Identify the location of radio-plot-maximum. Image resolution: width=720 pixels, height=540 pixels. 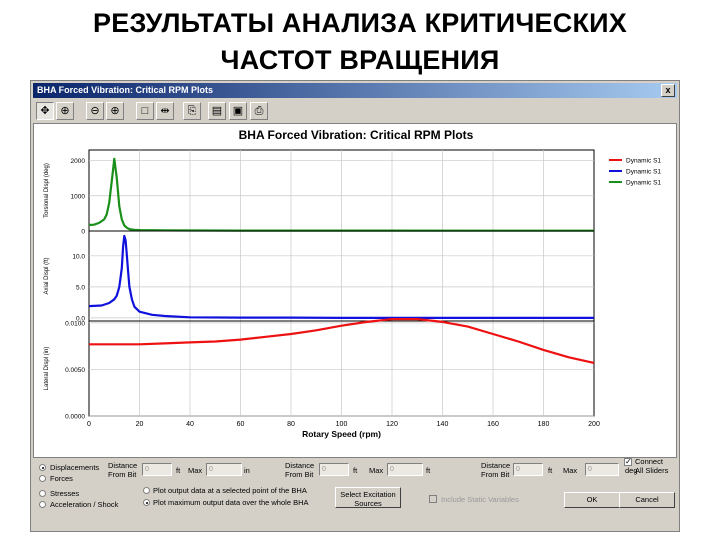
(146, 502).